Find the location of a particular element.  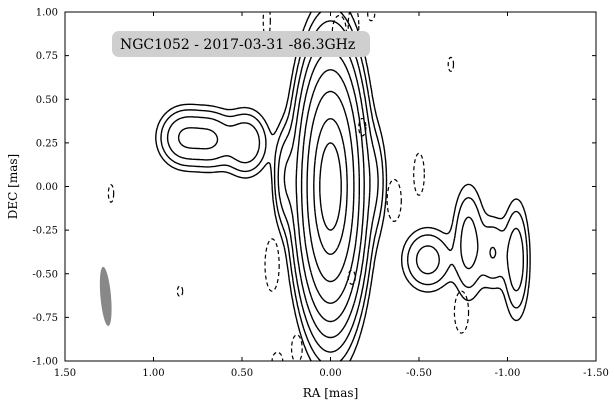

x-tick-label: -0.50 is located at coordinates (419, 373).